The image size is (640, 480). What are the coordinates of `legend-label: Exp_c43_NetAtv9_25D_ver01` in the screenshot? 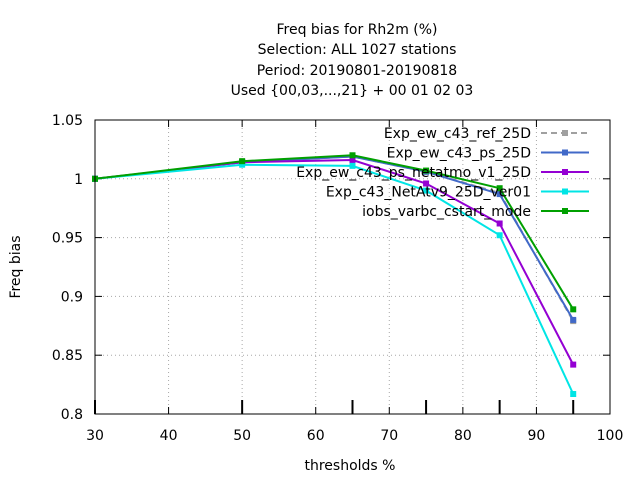 It's located at (428, 193).